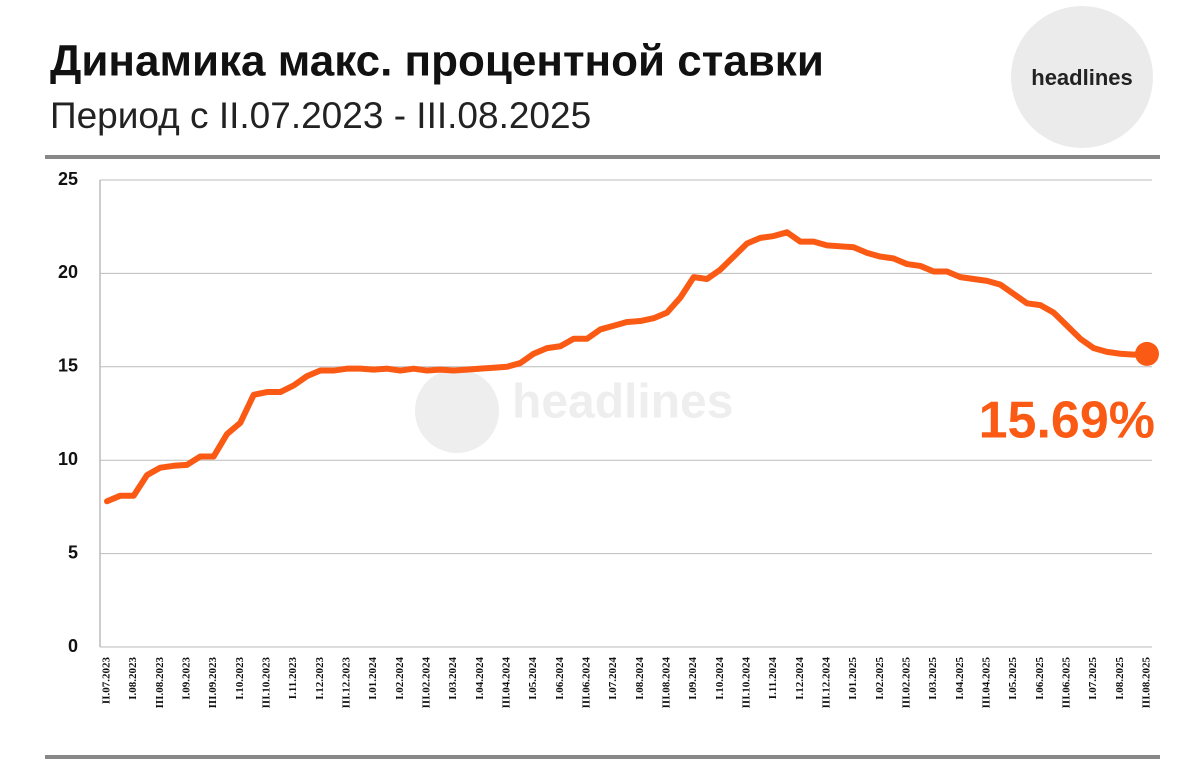 The width and height of the screenshot is (1200, 781). Describe the element at coordinates (1120, 678) in the screenshot. I see `x-tick-label: I.08.2025` at that location.